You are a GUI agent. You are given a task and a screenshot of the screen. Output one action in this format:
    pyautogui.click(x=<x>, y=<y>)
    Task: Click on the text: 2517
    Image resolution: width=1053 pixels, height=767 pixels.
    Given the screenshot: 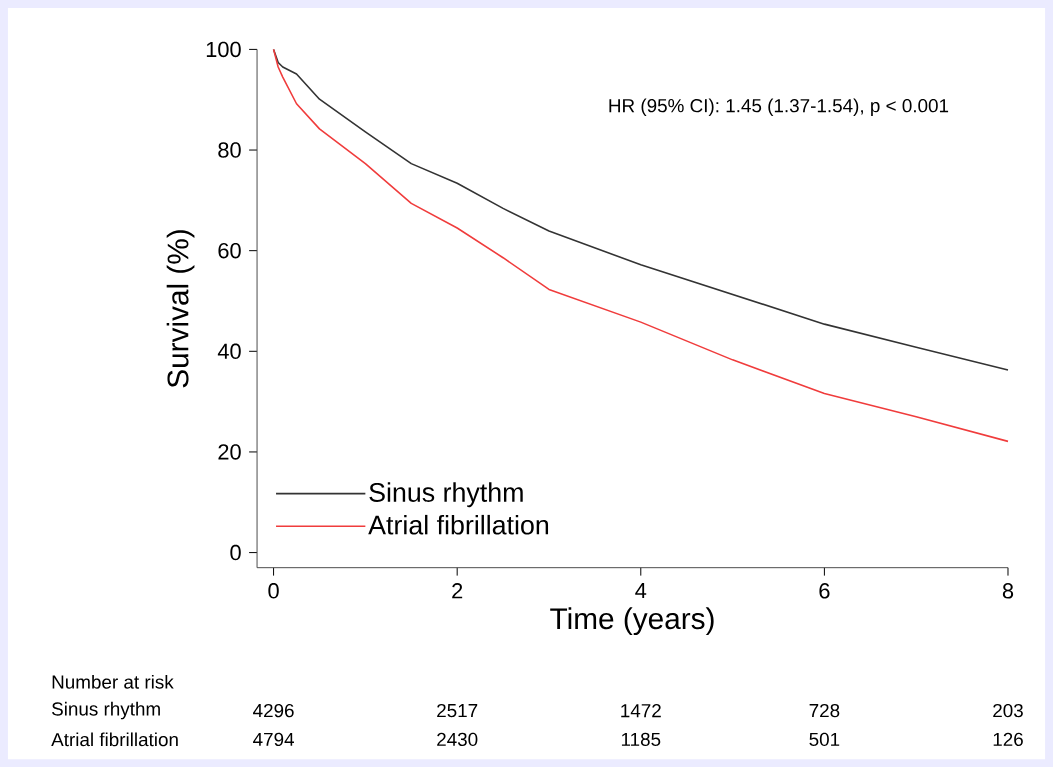 What is the action you would take?
    pyautogui.click(x=457, y=710)
    